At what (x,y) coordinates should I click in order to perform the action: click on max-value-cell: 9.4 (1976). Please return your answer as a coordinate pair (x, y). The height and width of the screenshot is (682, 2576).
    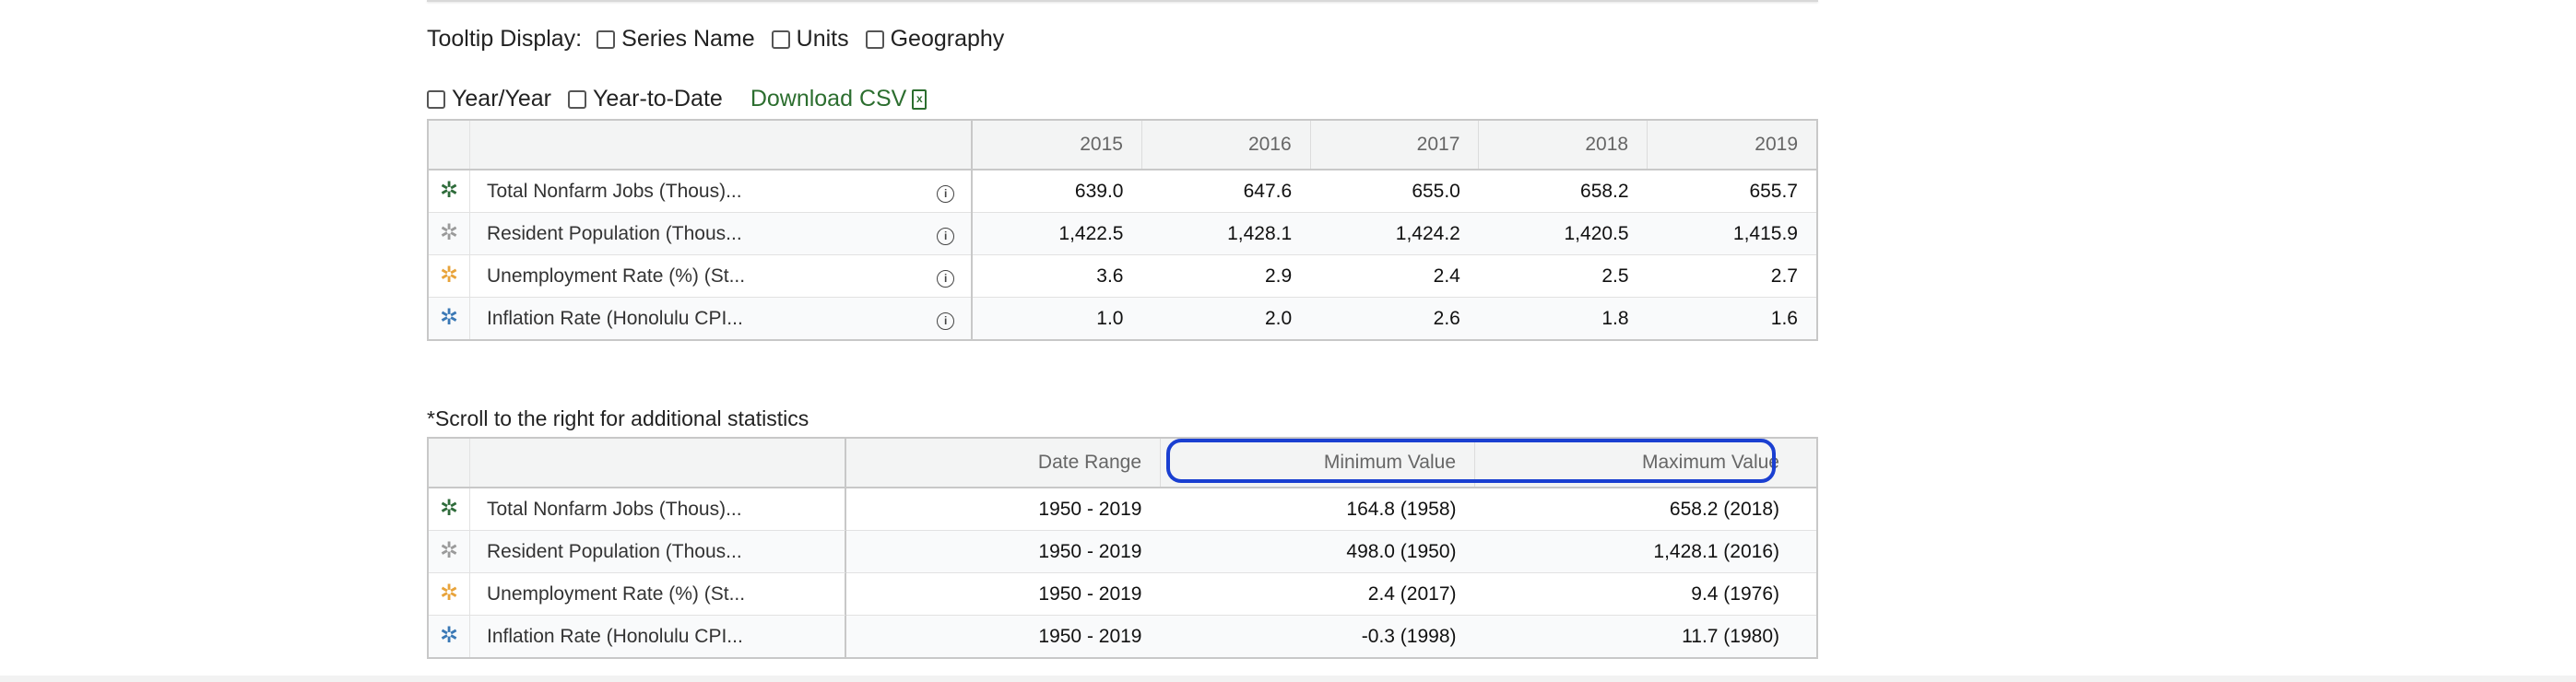
    Looking at the image, I should click on (1636, 594).